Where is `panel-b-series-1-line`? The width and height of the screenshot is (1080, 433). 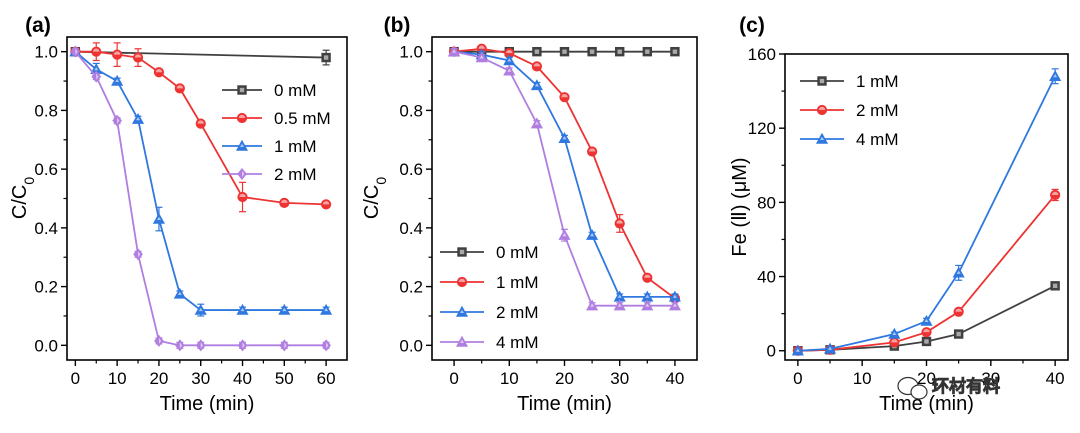 panel-b-series-1-line is located at coordinates (564, 173).